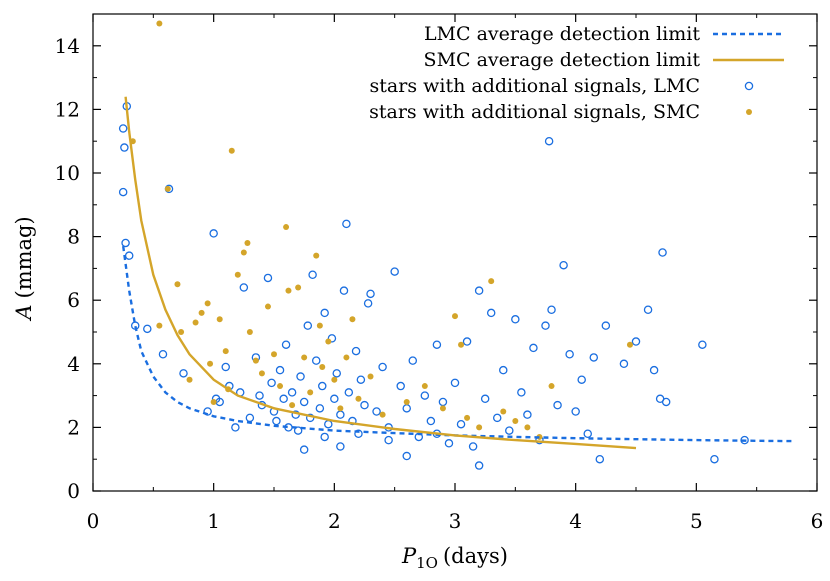 The width and height of the screenshot is (830, 581). Describe the element at coordinates (73, 427) in the screenshot. I see `y-tick-label: 2` at that location.